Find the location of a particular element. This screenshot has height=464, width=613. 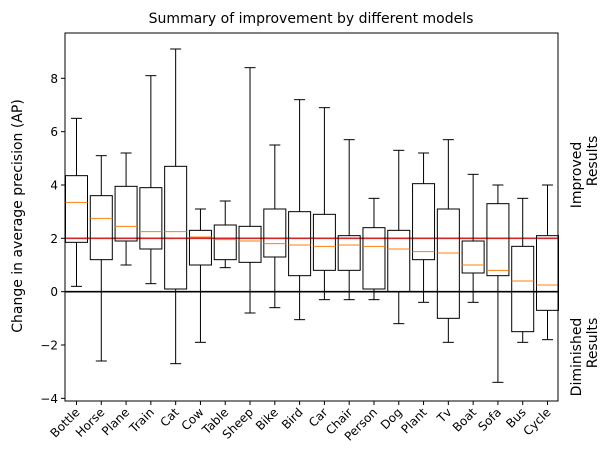

side-label-line: Improved is located at coordinates (577, 175).